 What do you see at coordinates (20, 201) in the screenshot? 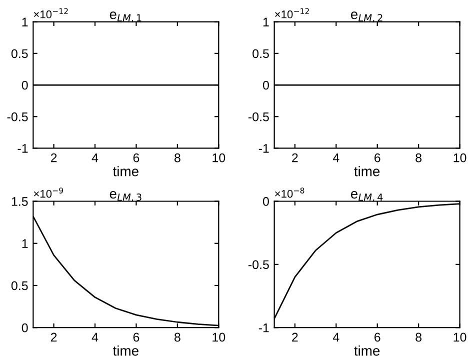
I see `y-tick-label: 1.5` at bounding box center [20, 201].